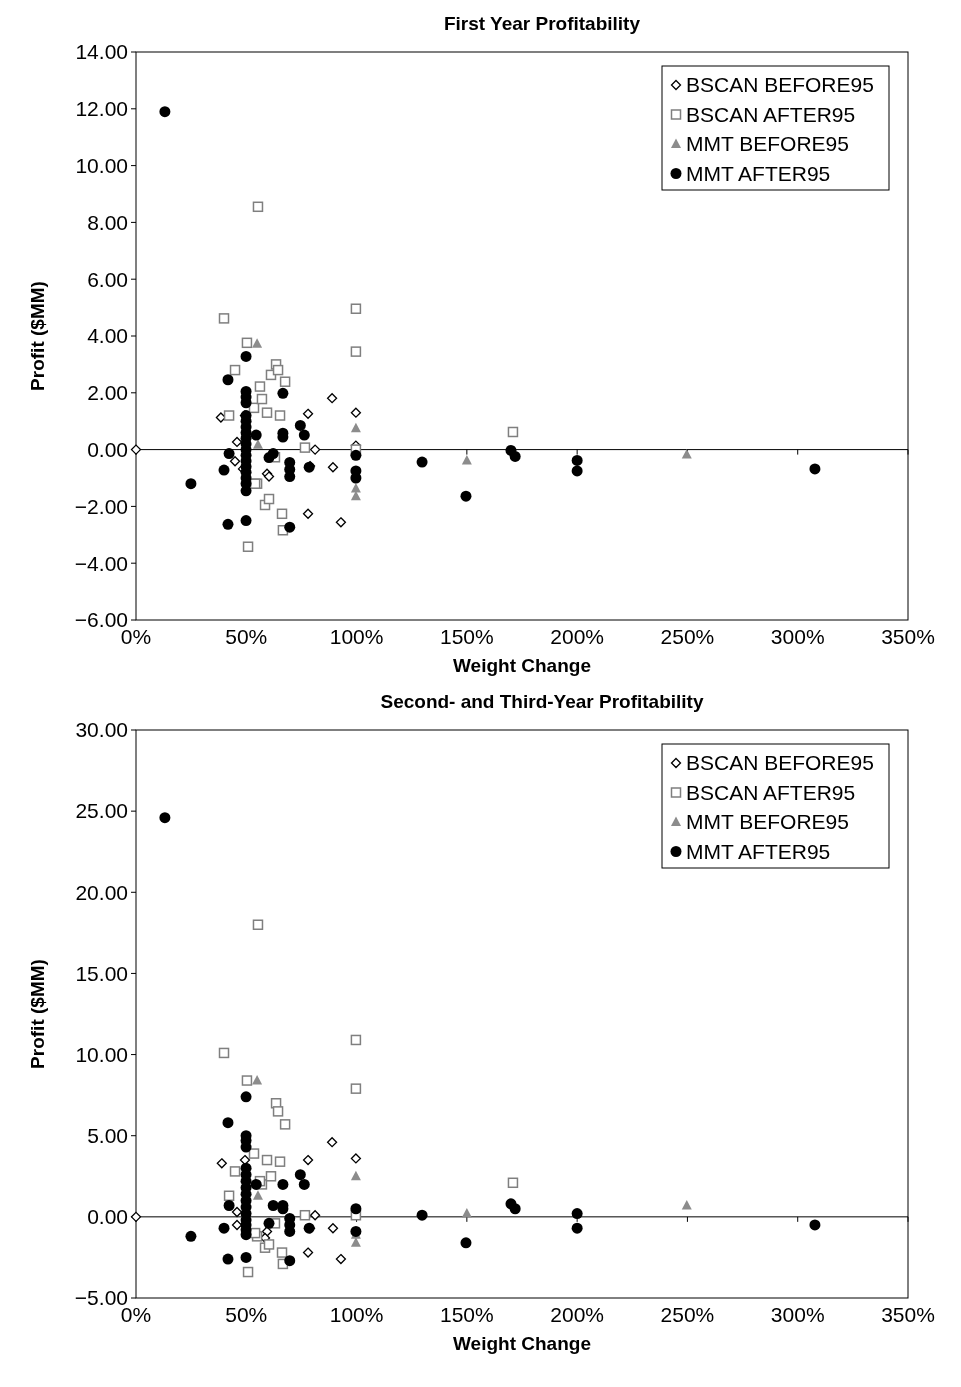 Image resolution: width=961 pixels, height=1387 pixels. I want to click on y-tick-label: 4.00, so click(107, 336).